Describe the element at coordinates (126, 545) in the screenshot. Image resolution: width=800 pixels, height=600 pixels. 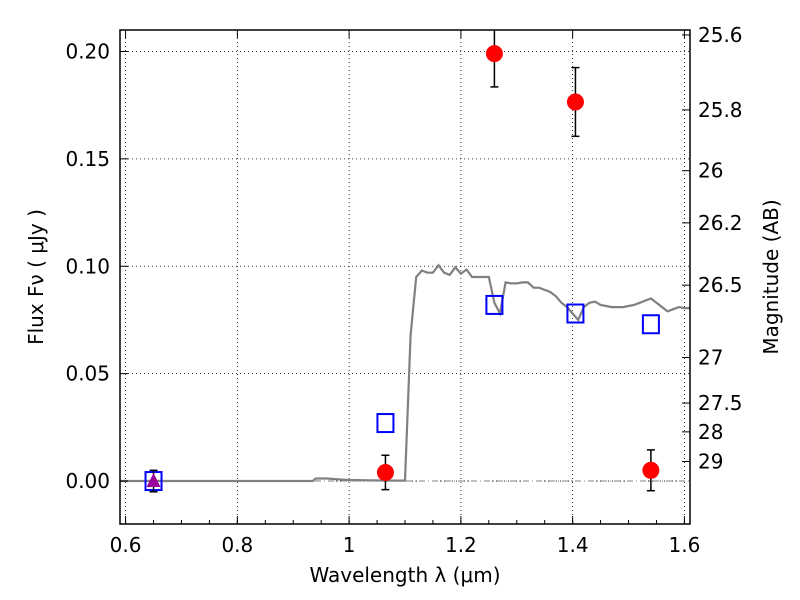
I see `x-tick-label: 0.6` at that location.